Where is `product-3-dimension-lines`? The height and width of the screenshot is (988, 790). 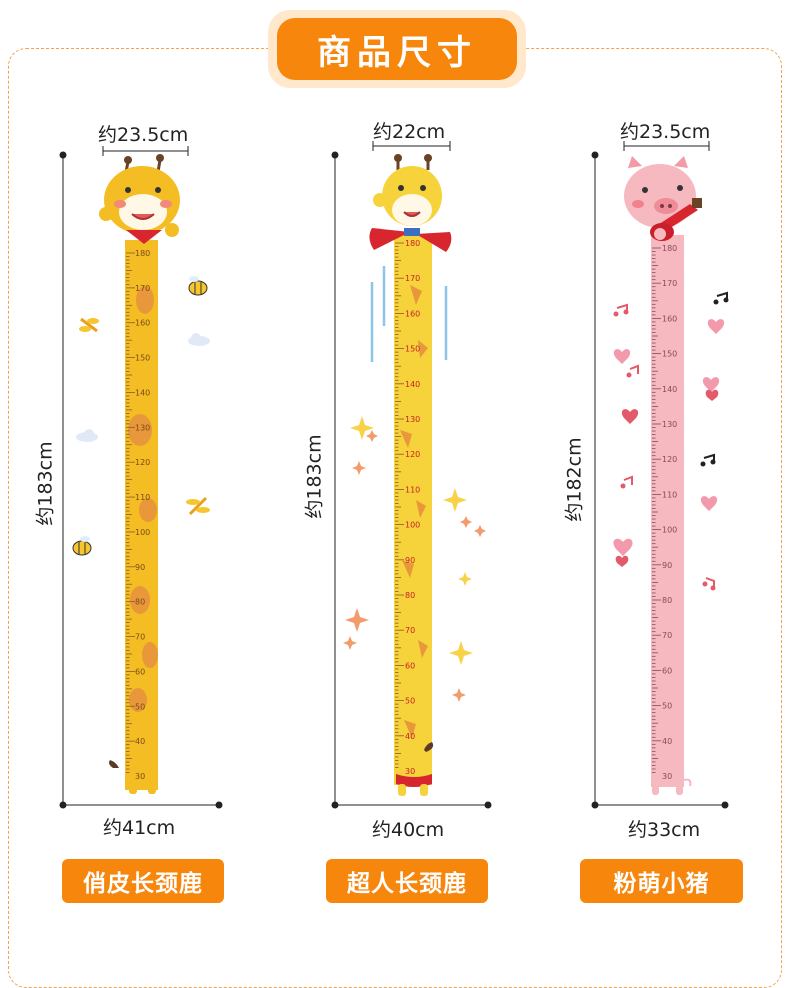
product-3-dimension-lines is located at coordinates (660, 475).